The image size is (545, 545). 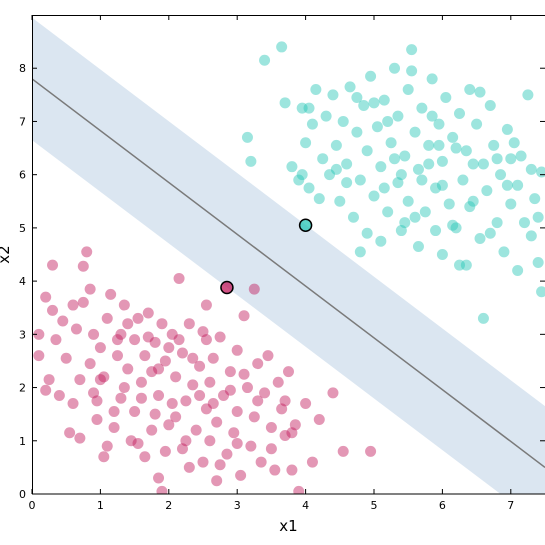 What do you see at coordinates (305, 225) in the screenshot?
I see `support-vector-point` at bounding box center [305, 225].